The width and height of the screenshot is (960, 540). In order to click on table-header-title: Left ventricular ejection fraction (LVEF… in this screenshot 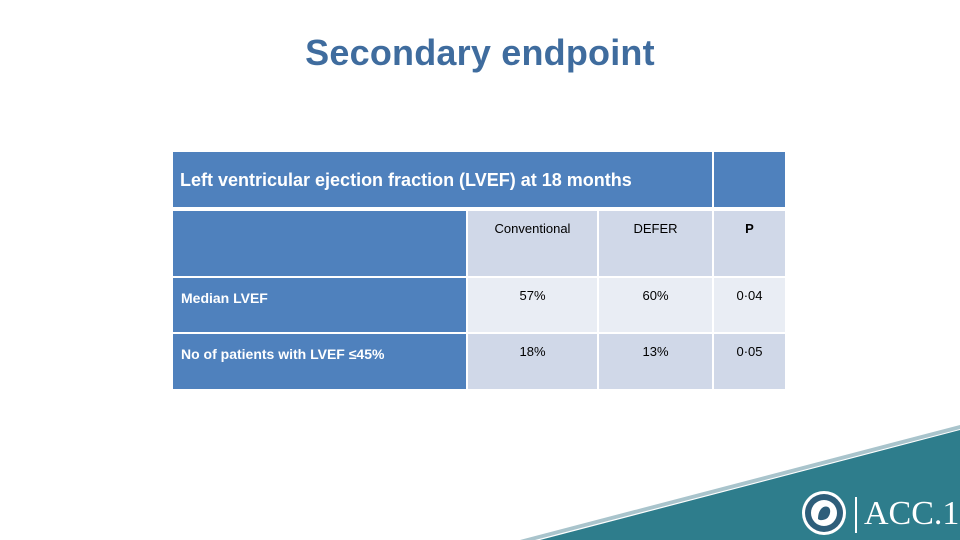, I will do `click(442, 179)`.